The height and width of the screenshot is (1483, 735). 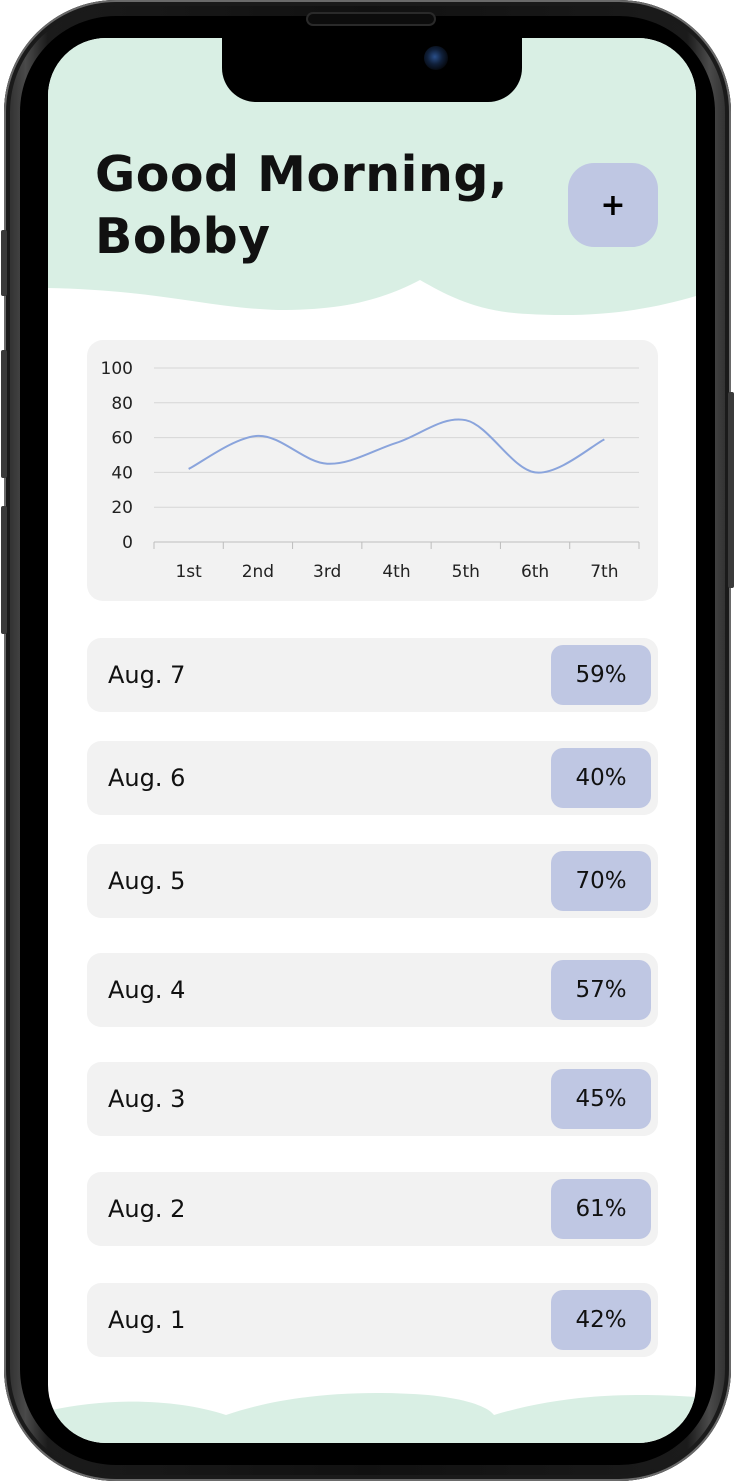 What do you see at coordinates (601, 778) in the screenshot?
I see `entry-percent-badge: 40%` at bounding box center [601, 778].